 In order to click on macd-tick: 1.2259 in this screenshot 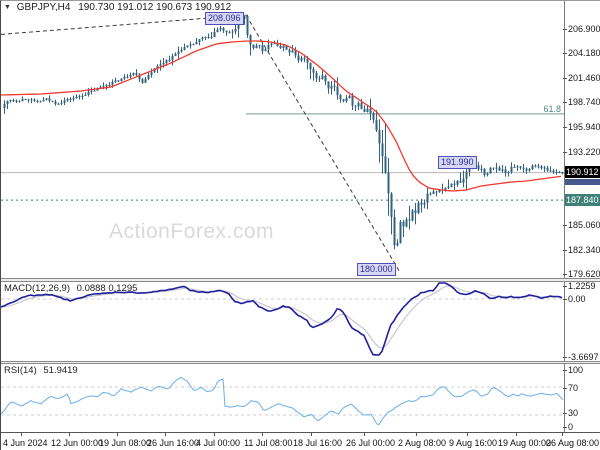, I will do `click(579, 286)`.